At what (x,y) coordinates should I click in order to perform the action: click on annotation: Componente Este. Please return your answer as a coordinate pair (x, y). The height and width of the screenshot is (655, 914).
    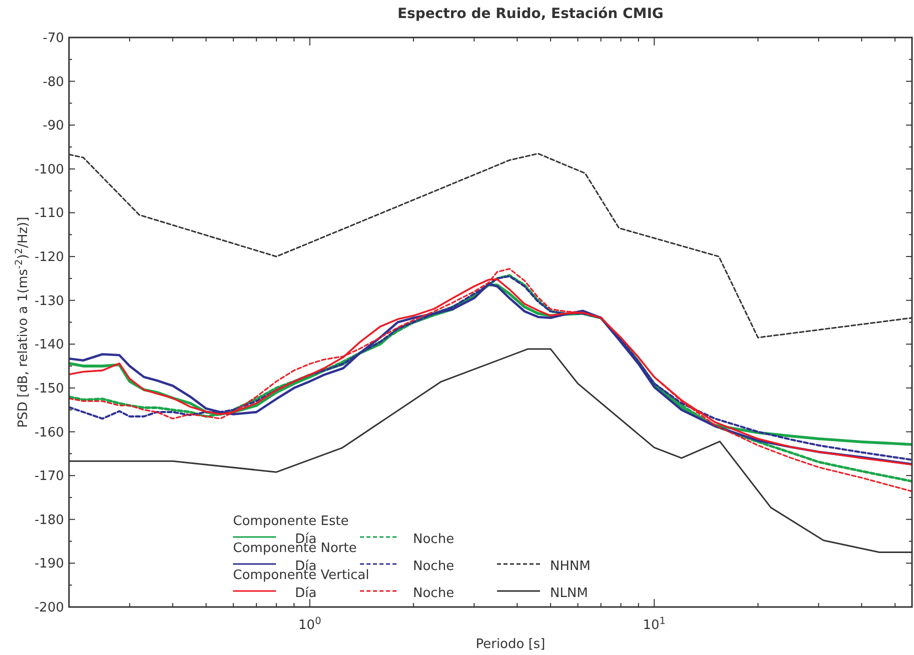
    Looking at the image, I should click on (291, 521).